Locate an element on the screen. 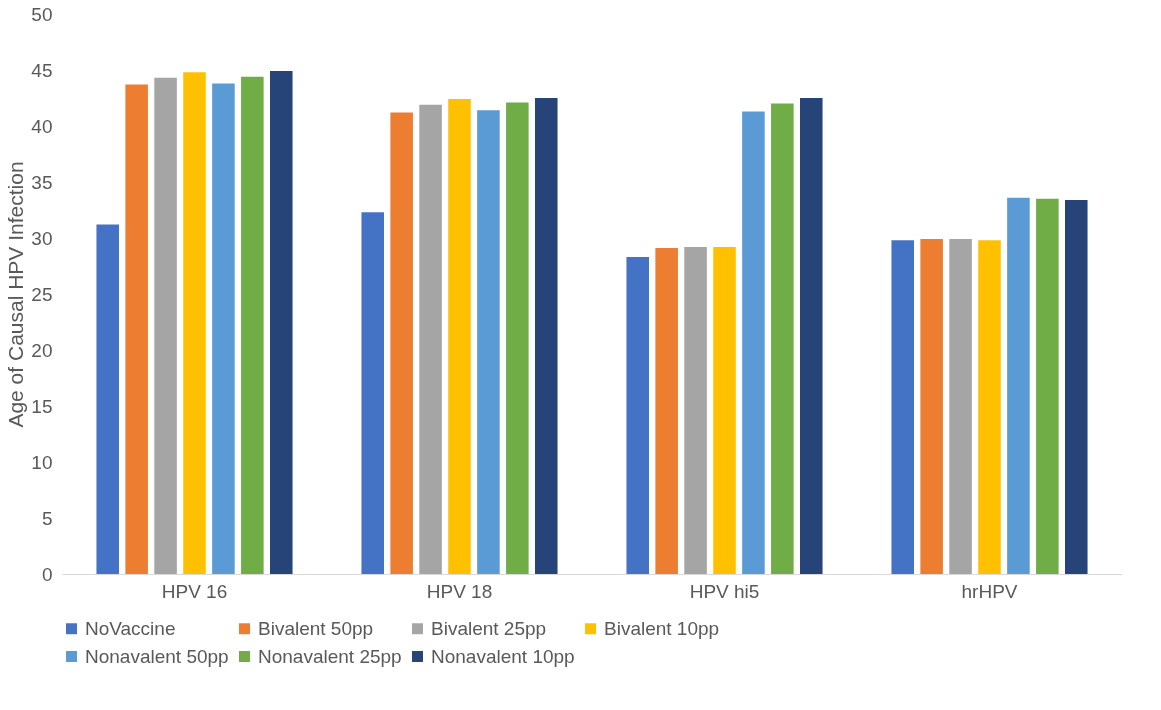 The width and height of the screenshot is (1161, 710). y-tick-label: 30 is located at coordinates (42, 238).